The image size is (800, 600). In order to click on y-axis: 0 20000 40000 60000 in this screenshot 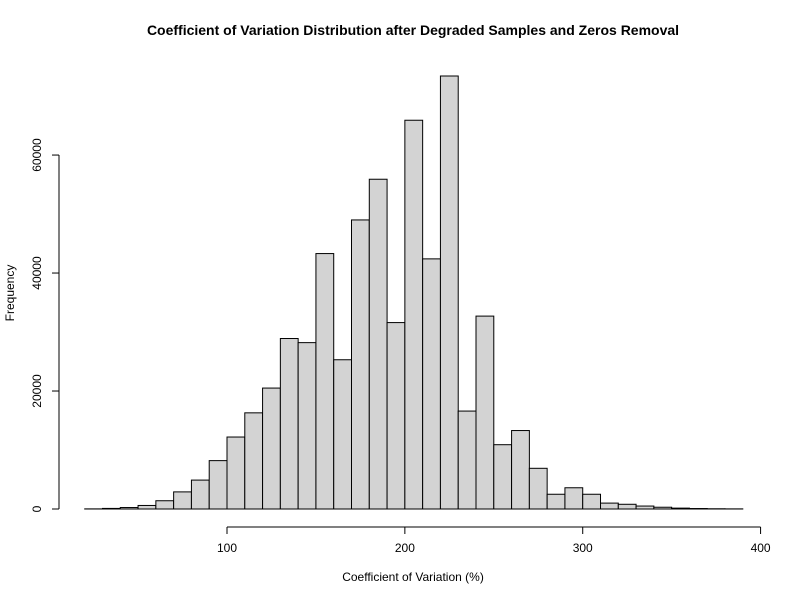, I will do `click(45, 325)`.